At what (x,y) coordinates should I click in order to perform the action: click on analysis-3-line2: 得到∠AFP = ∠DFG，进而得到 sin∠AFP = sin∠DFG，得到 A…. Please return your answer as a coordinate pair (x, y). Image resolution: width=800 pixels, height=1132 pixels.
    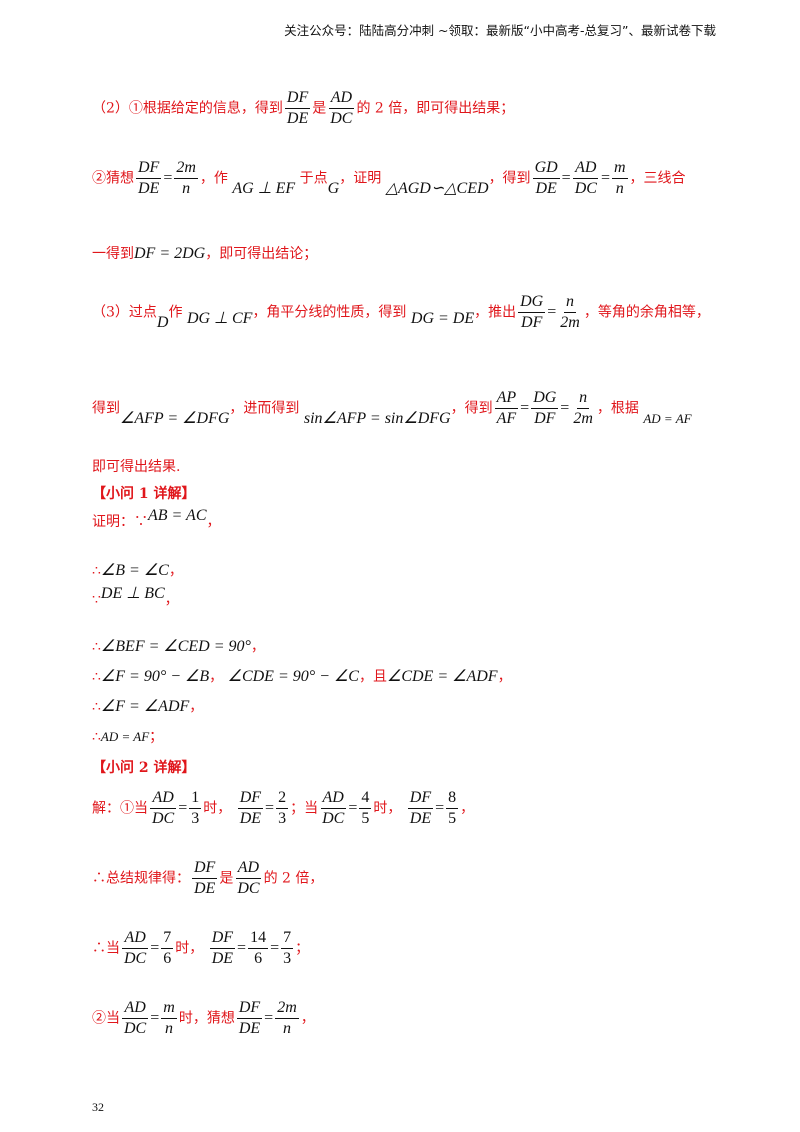
    Looking at the image, I should click on (392, 408).